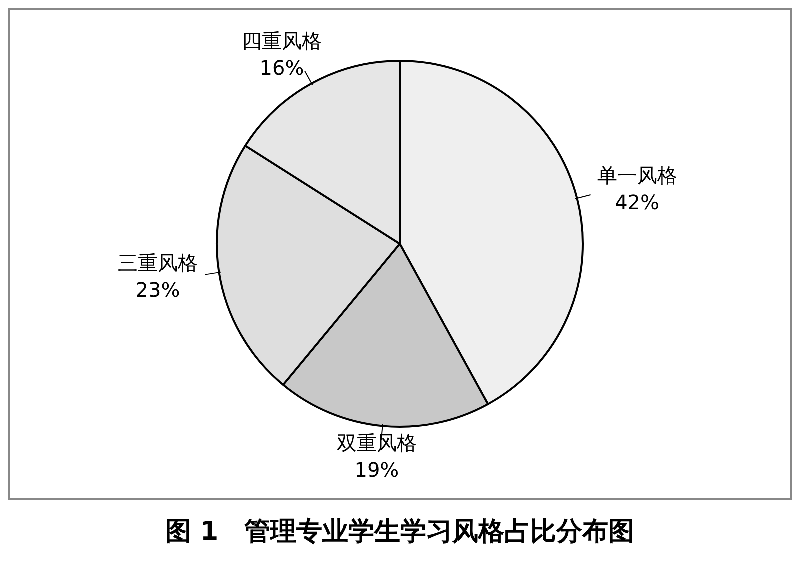 This screenshot has width=800, height=565. What do you see at coordinates (158, 290) in the screenshot?
I see `data-label: 23%` at bounding box center [158, 290].